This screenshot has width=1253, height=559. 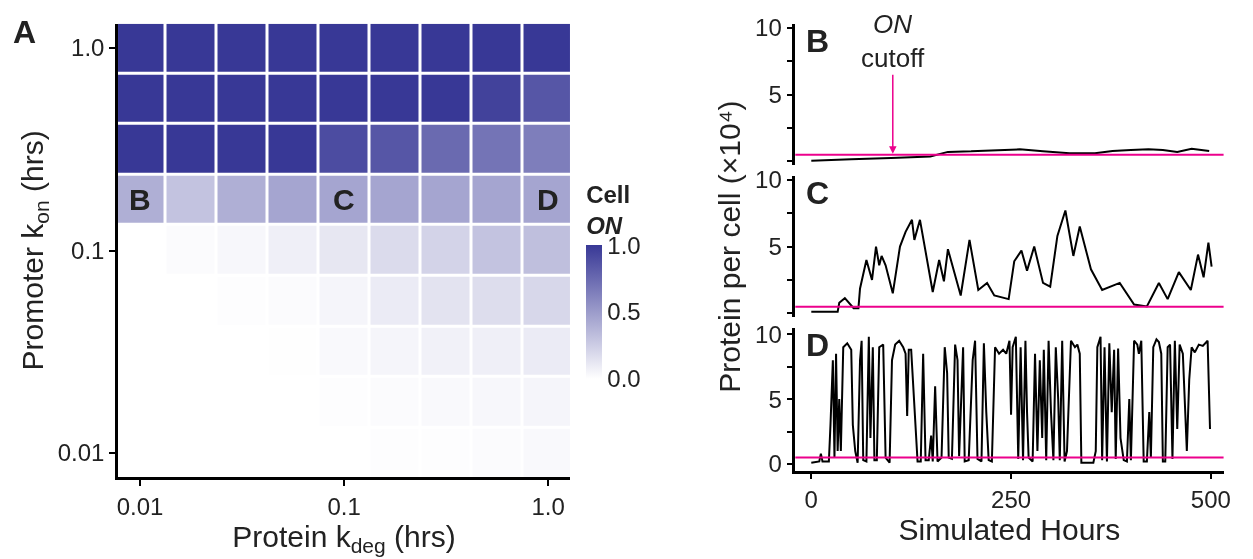 What do you see at coordinates (140, 506) in the screenshot?
I see `x-tick-label: 0.01` at bounding box center [140, 506].